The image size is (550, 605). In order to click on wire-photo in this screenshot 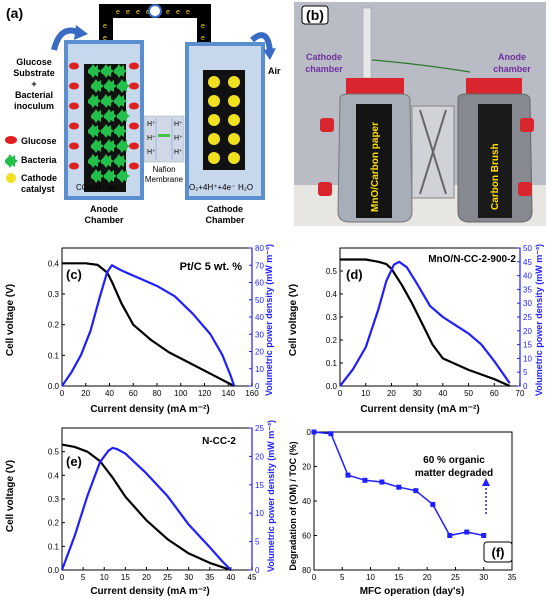, I will do `click(421, 66)`.